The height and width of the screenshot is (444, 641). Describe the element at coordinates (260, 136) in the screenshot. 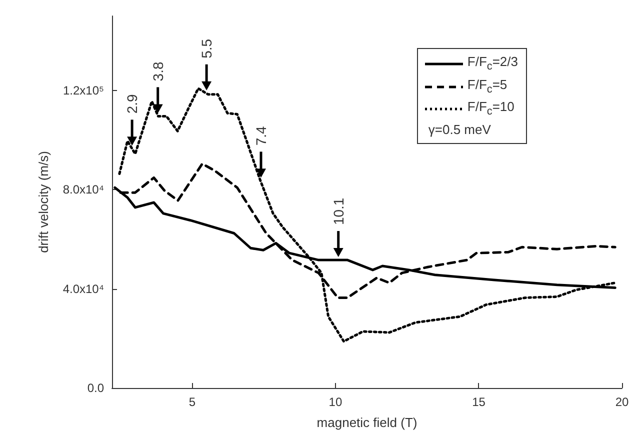

I see `annotation: 7.4` at that location.